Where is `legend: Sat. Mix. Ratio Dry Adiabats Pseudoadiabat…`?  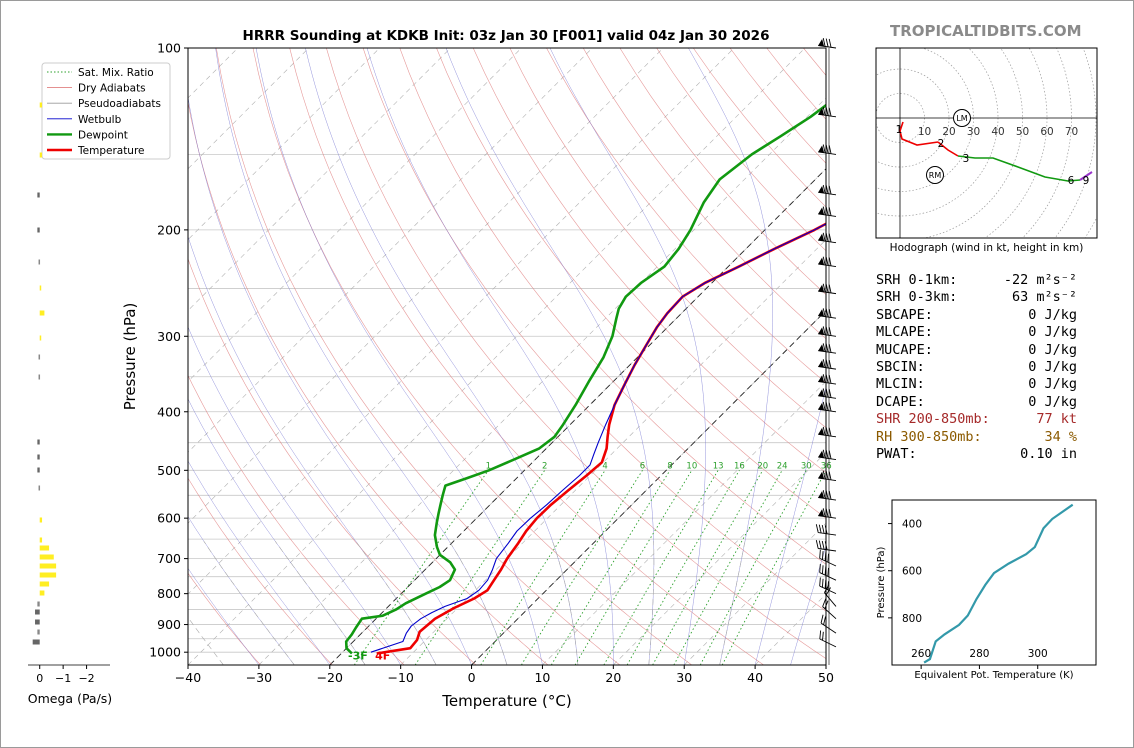 legend: Sat. Mix. Ratio Dry Adiabats Pseudoadiabat… is located at coordinates (106, 111).